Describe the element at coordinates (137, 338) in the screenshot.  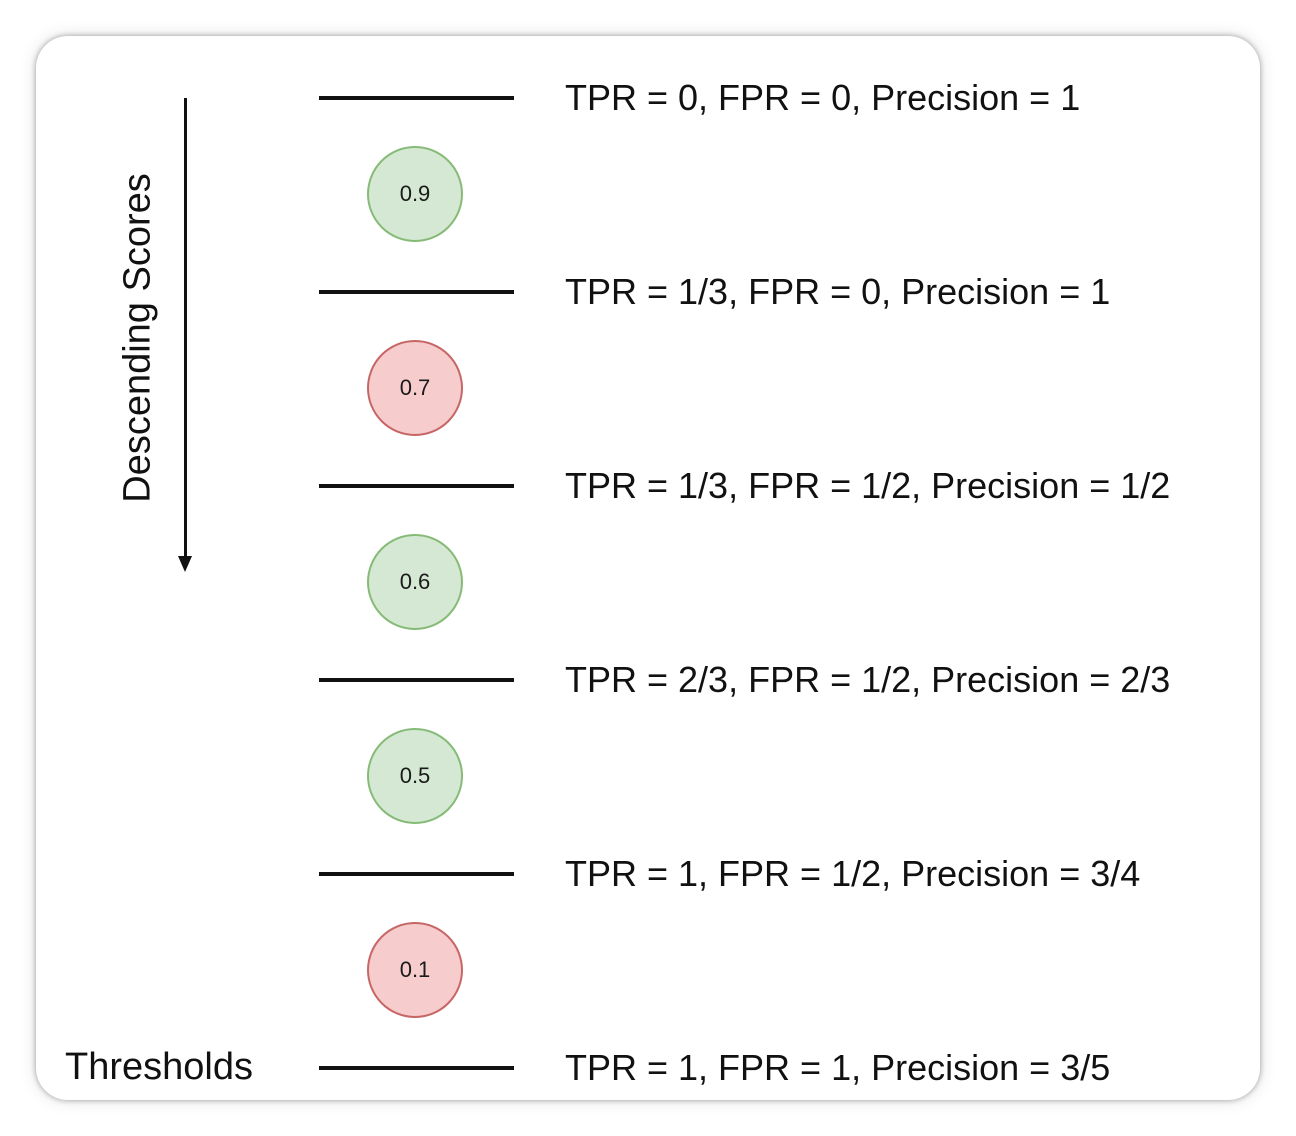
I see `descending-scores-label: Descending Scores` at that location.